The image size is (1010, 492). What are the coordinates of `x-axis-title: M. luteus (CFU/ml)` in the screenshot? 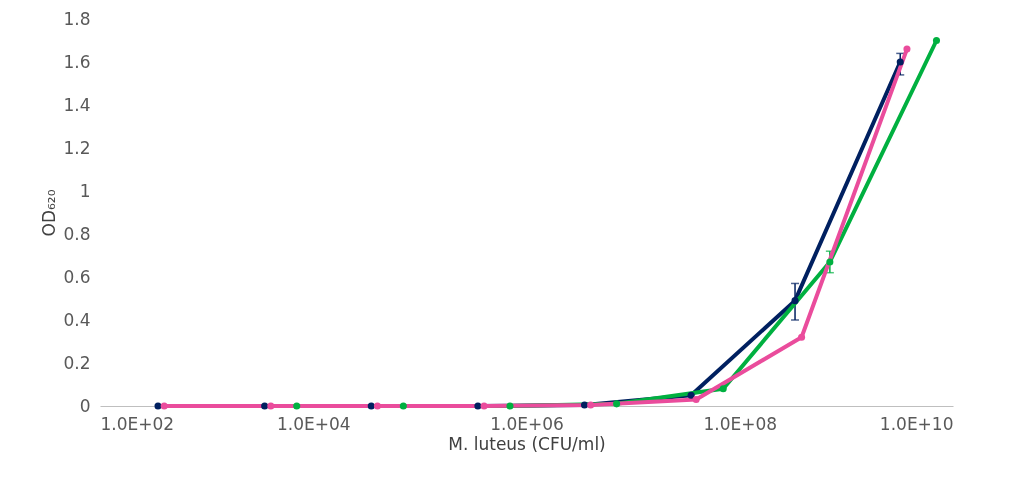 It's located at (527, 443).